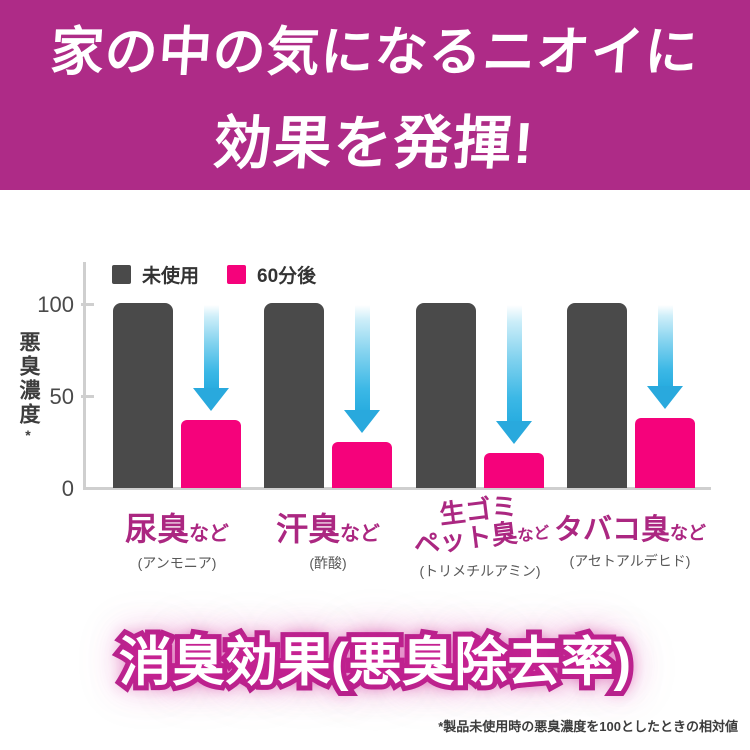 This screenshot has width=750, height=750. What do you see at coordinates (28, 435) in the screenshot?
I see `y-axis-footnote-mark: *` at bounding box center [28, 435].